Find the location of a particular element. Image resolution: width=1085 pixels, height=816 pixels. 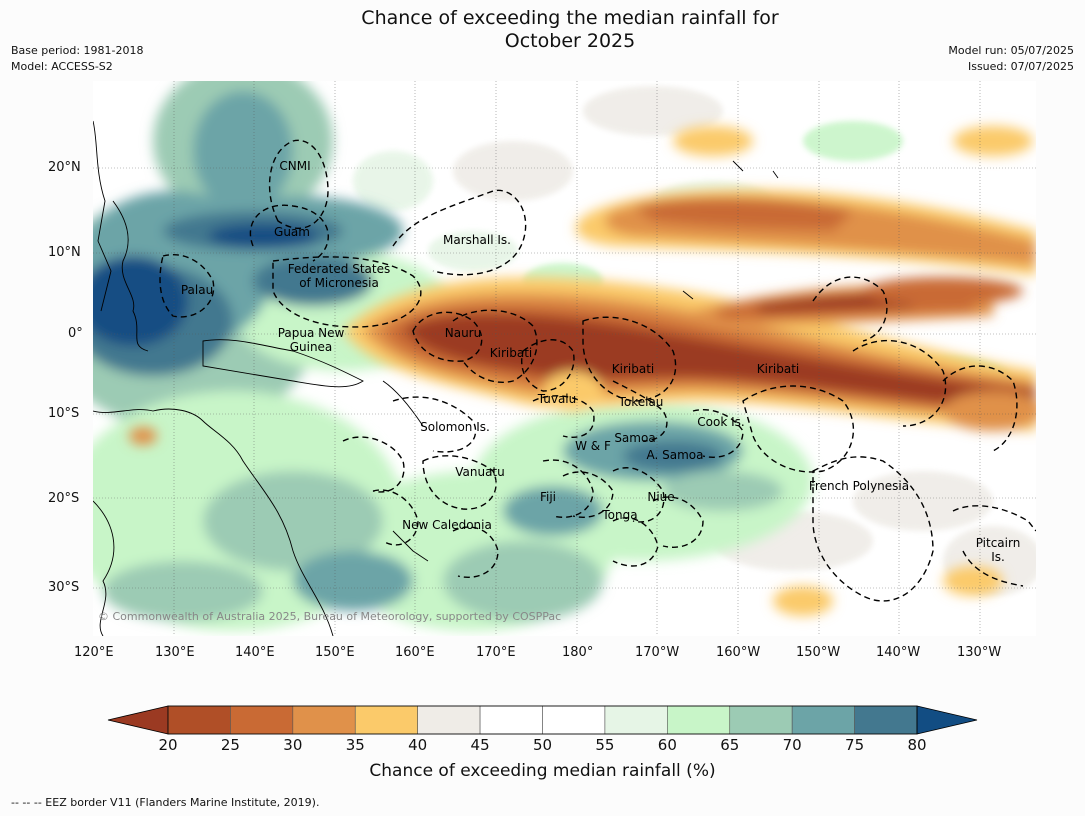

label-tokelau: Tokelau is located at coordinates (641, 402).